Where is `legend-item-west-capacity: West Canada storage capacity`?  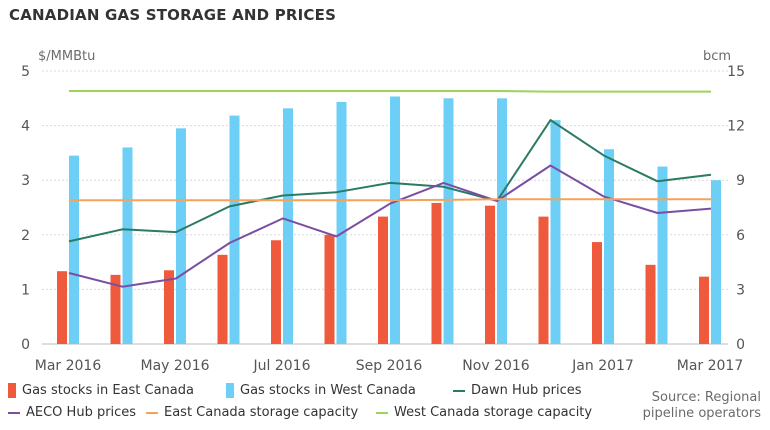
legend-item-west-capacity: West Canada storage capacity is located at coordinates (484, 412).